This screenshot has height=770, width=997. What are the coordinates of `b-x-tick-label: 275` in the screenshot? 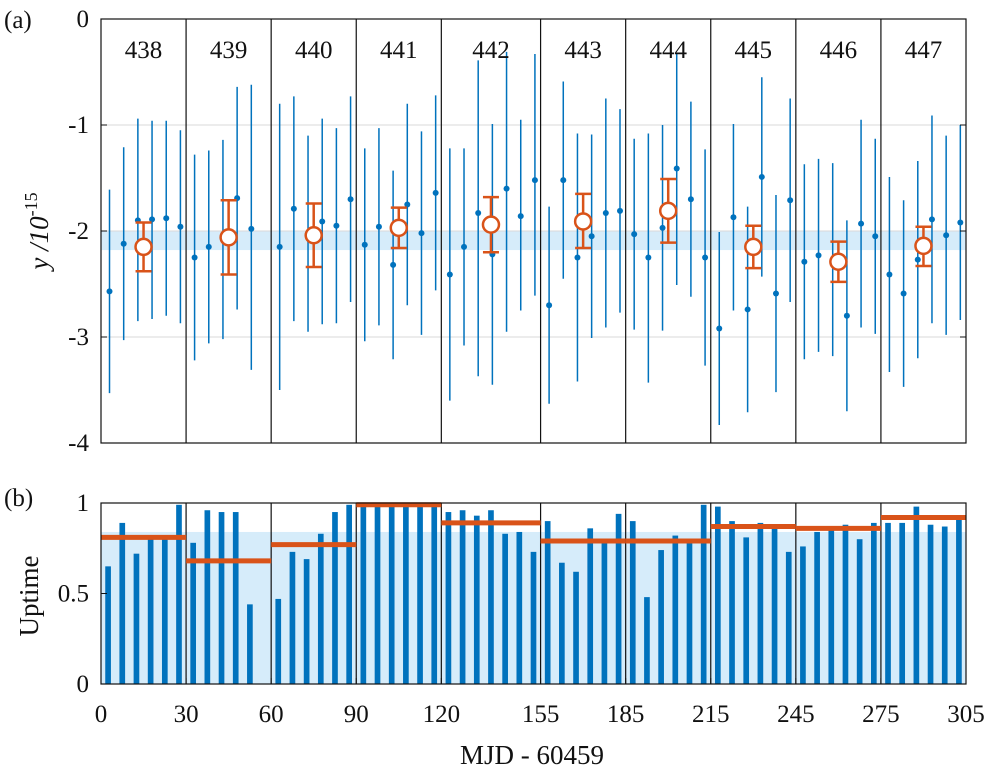 It's located at (881, 714).